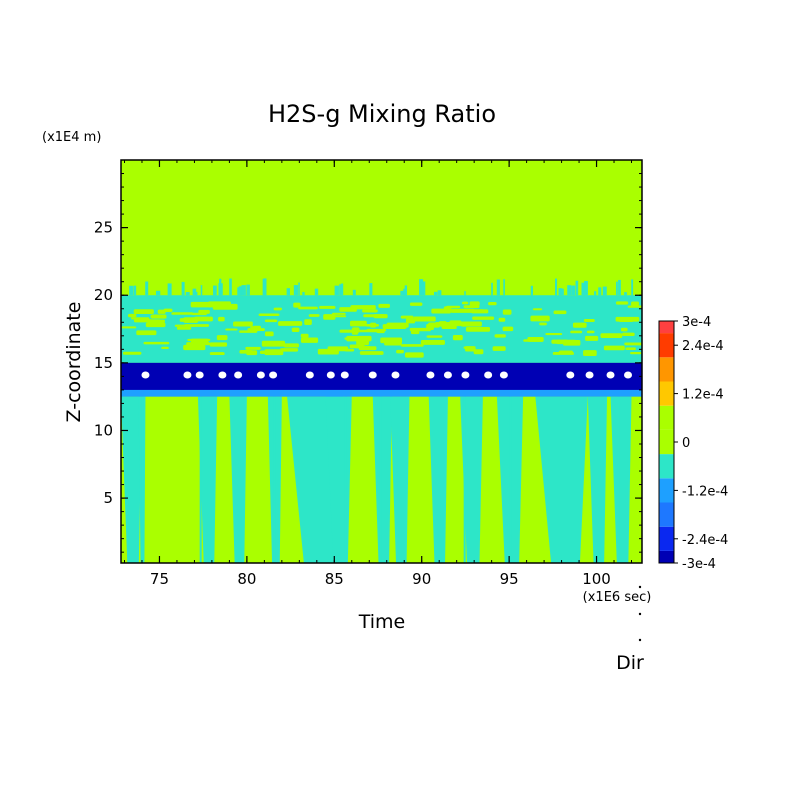 This screenshot has width=804, height=804. I want to click on colorbar-label: 2.4e-4, so click(703, 346).